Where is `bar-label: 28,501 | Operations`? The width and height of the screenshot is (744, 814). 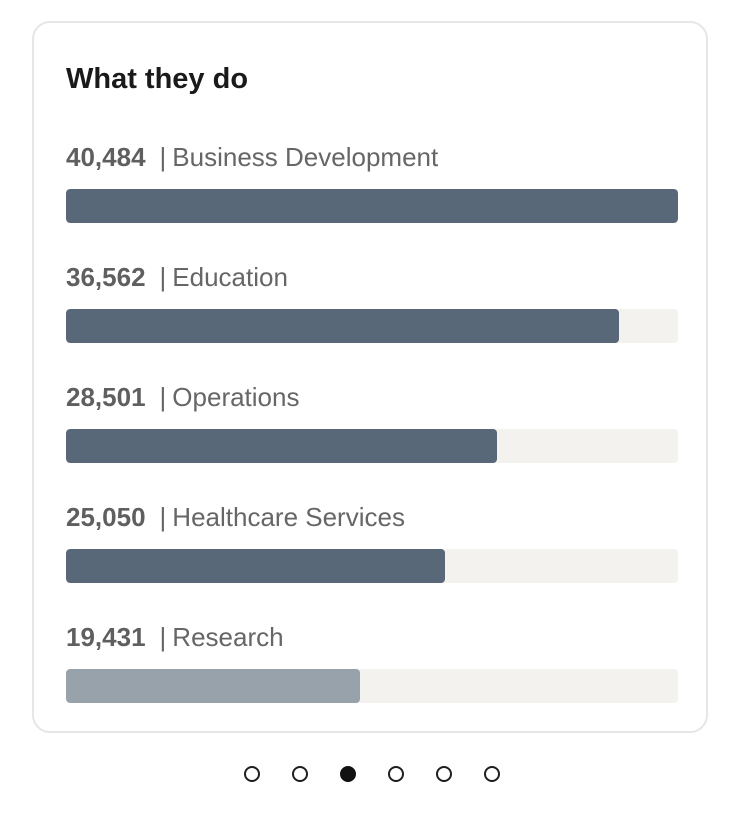
bar-label: 28,501 | Operations is located at coordinates (372, 397).